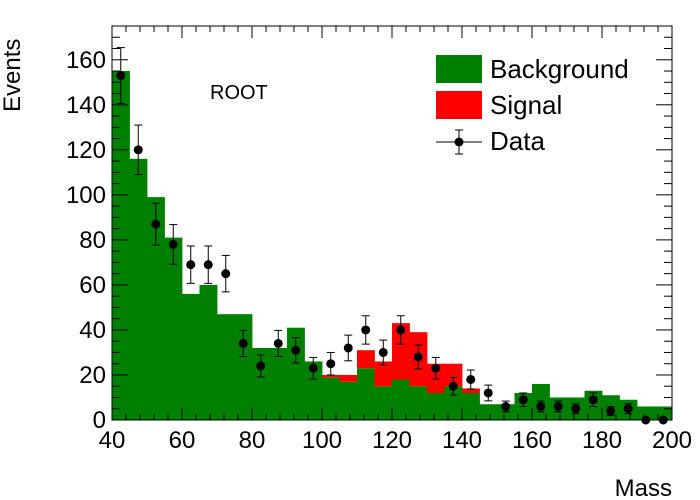 This screenshot has width=700, height=500. Describe the element at coordinates (112, 440) in the screenshot. I see `x-tick-label: 40` at that location.